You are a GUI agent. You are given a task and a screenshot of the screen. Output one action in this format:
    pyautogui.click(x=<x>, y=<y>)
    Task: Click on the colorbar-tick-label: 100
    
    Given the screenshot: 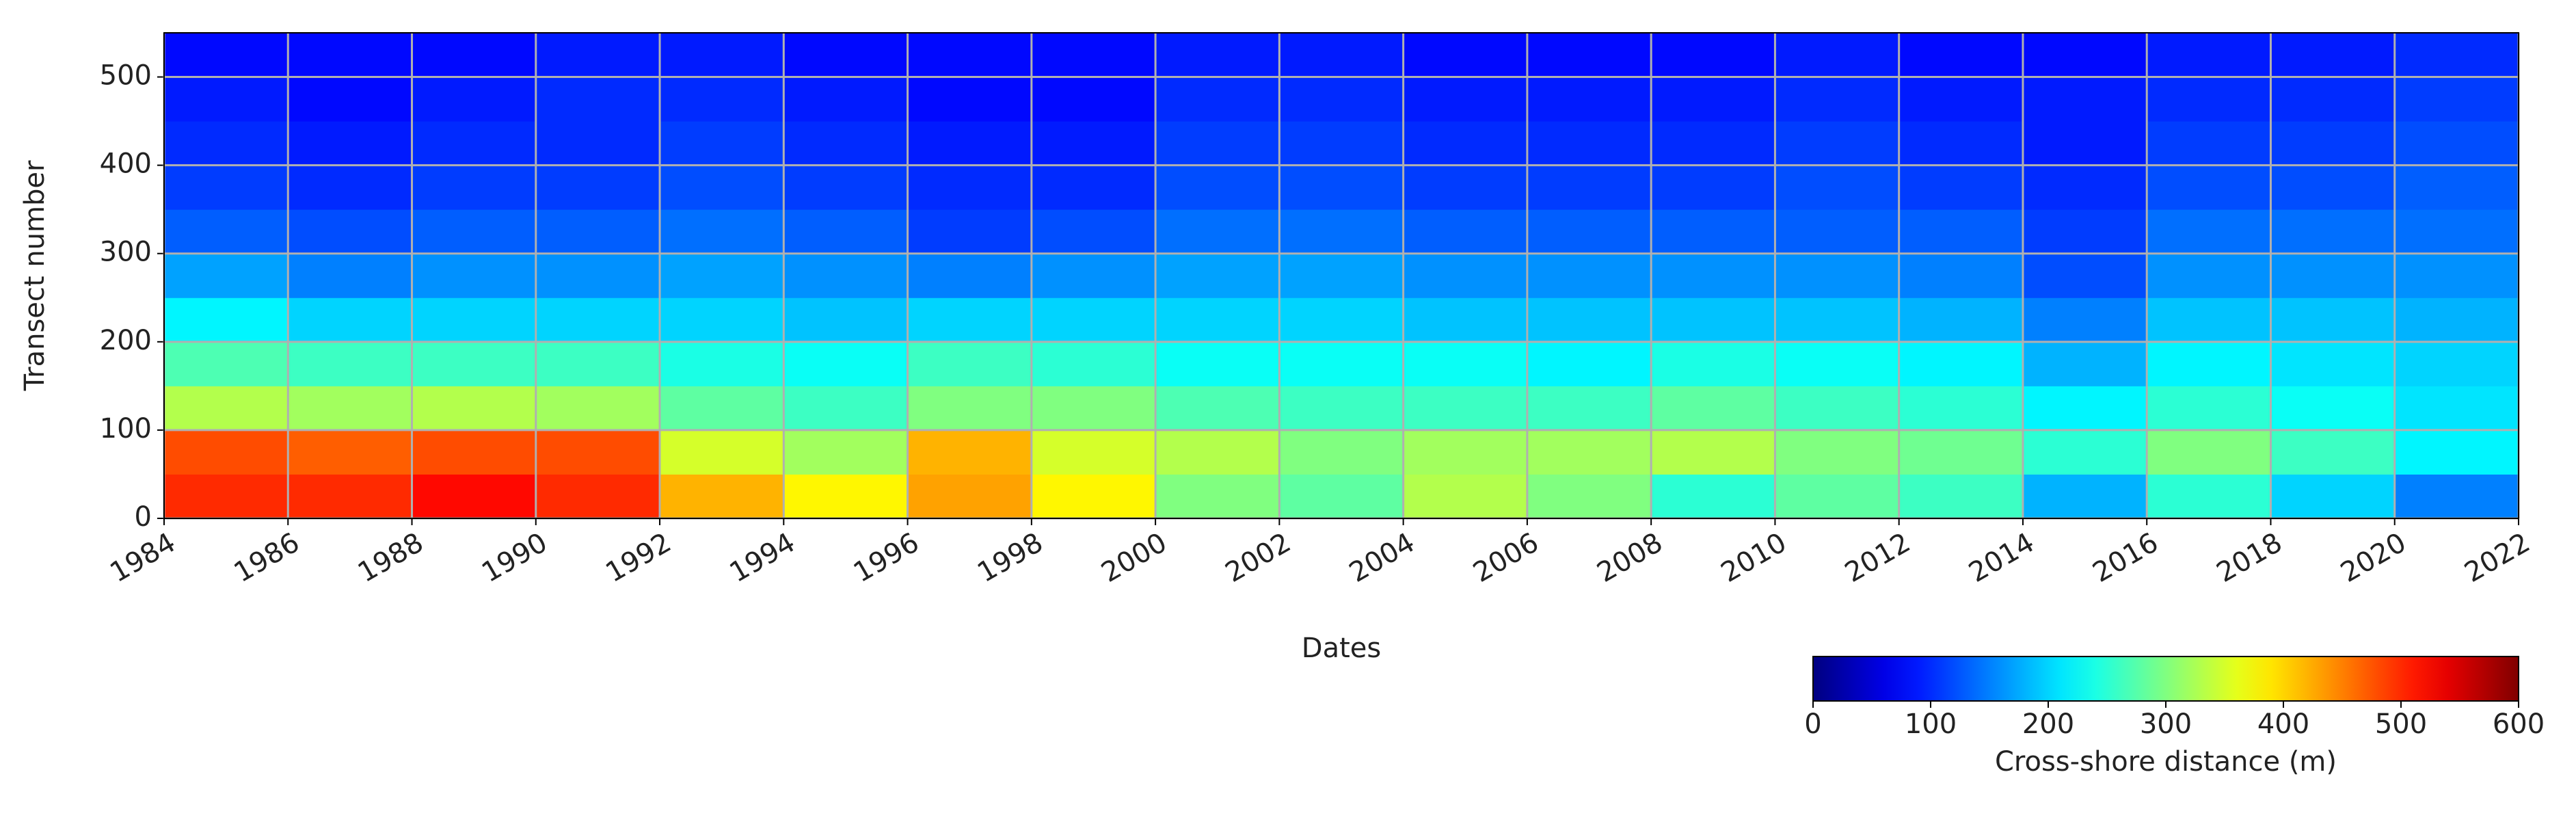 What is the action you would take?
    pyautogui.click(x=1931, y=724)
    